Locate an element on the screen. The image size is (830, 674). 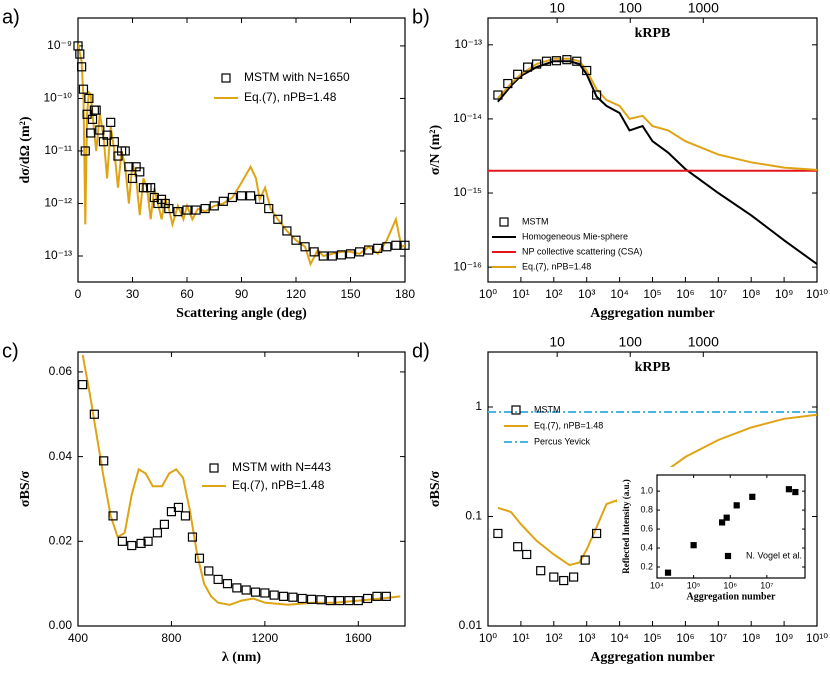
x-tick-label: 10⁵ is located at coordinates (694, 585).